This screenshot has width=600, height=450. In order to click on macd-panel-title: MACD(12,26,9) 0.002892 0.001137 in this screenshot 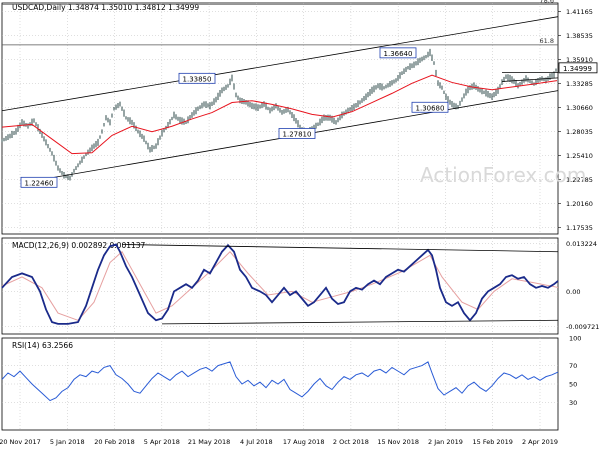, I will do `click(79, 245)`.